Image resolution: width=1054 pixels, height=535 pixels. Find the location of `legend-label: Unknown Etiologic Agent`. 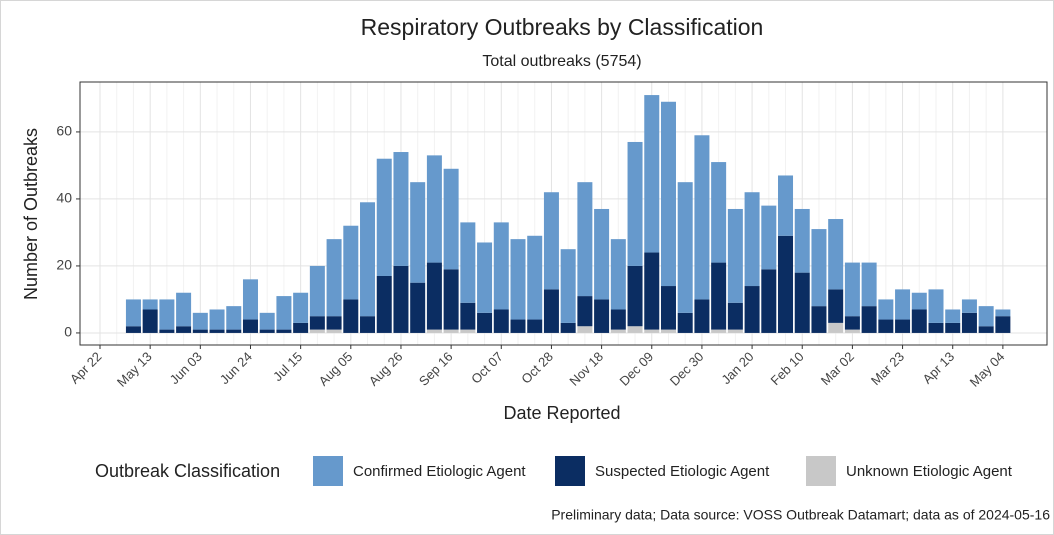

legend-label: Unknown Etiologic Agent is located at coordinates (929, 471).